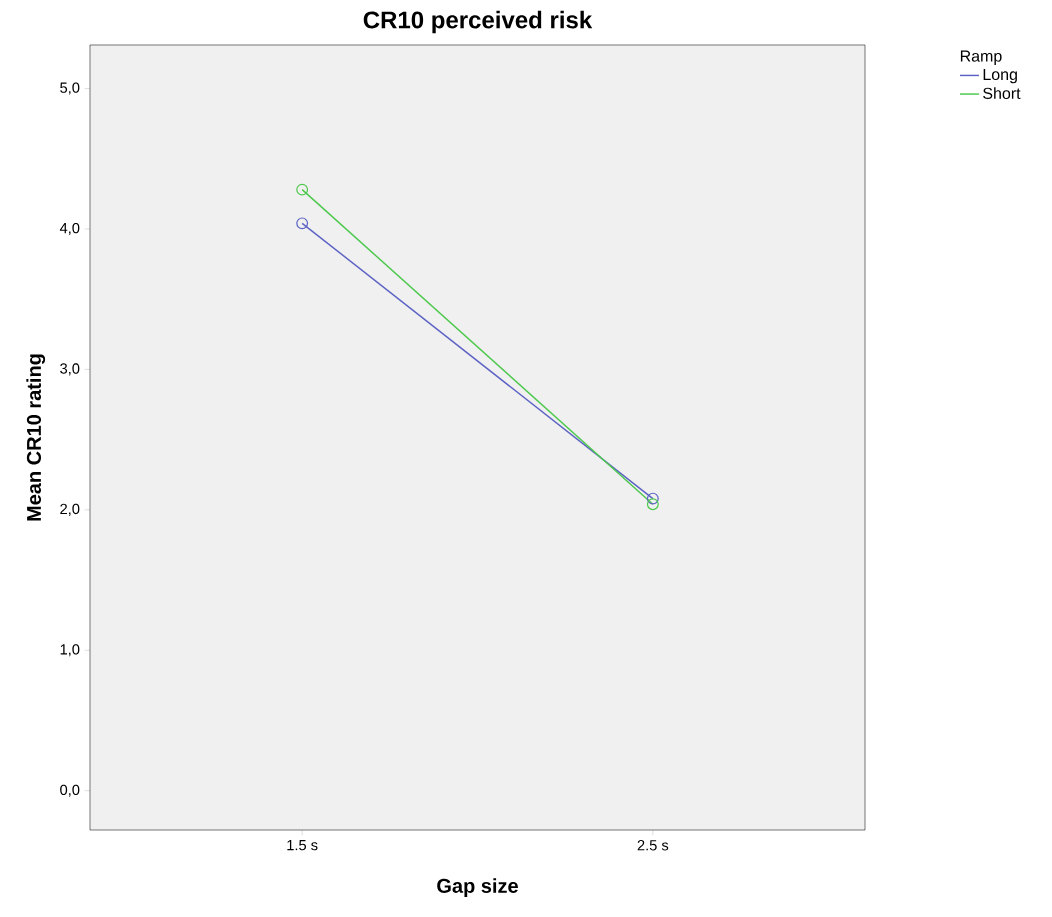 The height and width of the screenshot is (917, 1052). Describe the element at coordinates (1000, 76) in the screenshot. I see `legend-label: Long` at that location.